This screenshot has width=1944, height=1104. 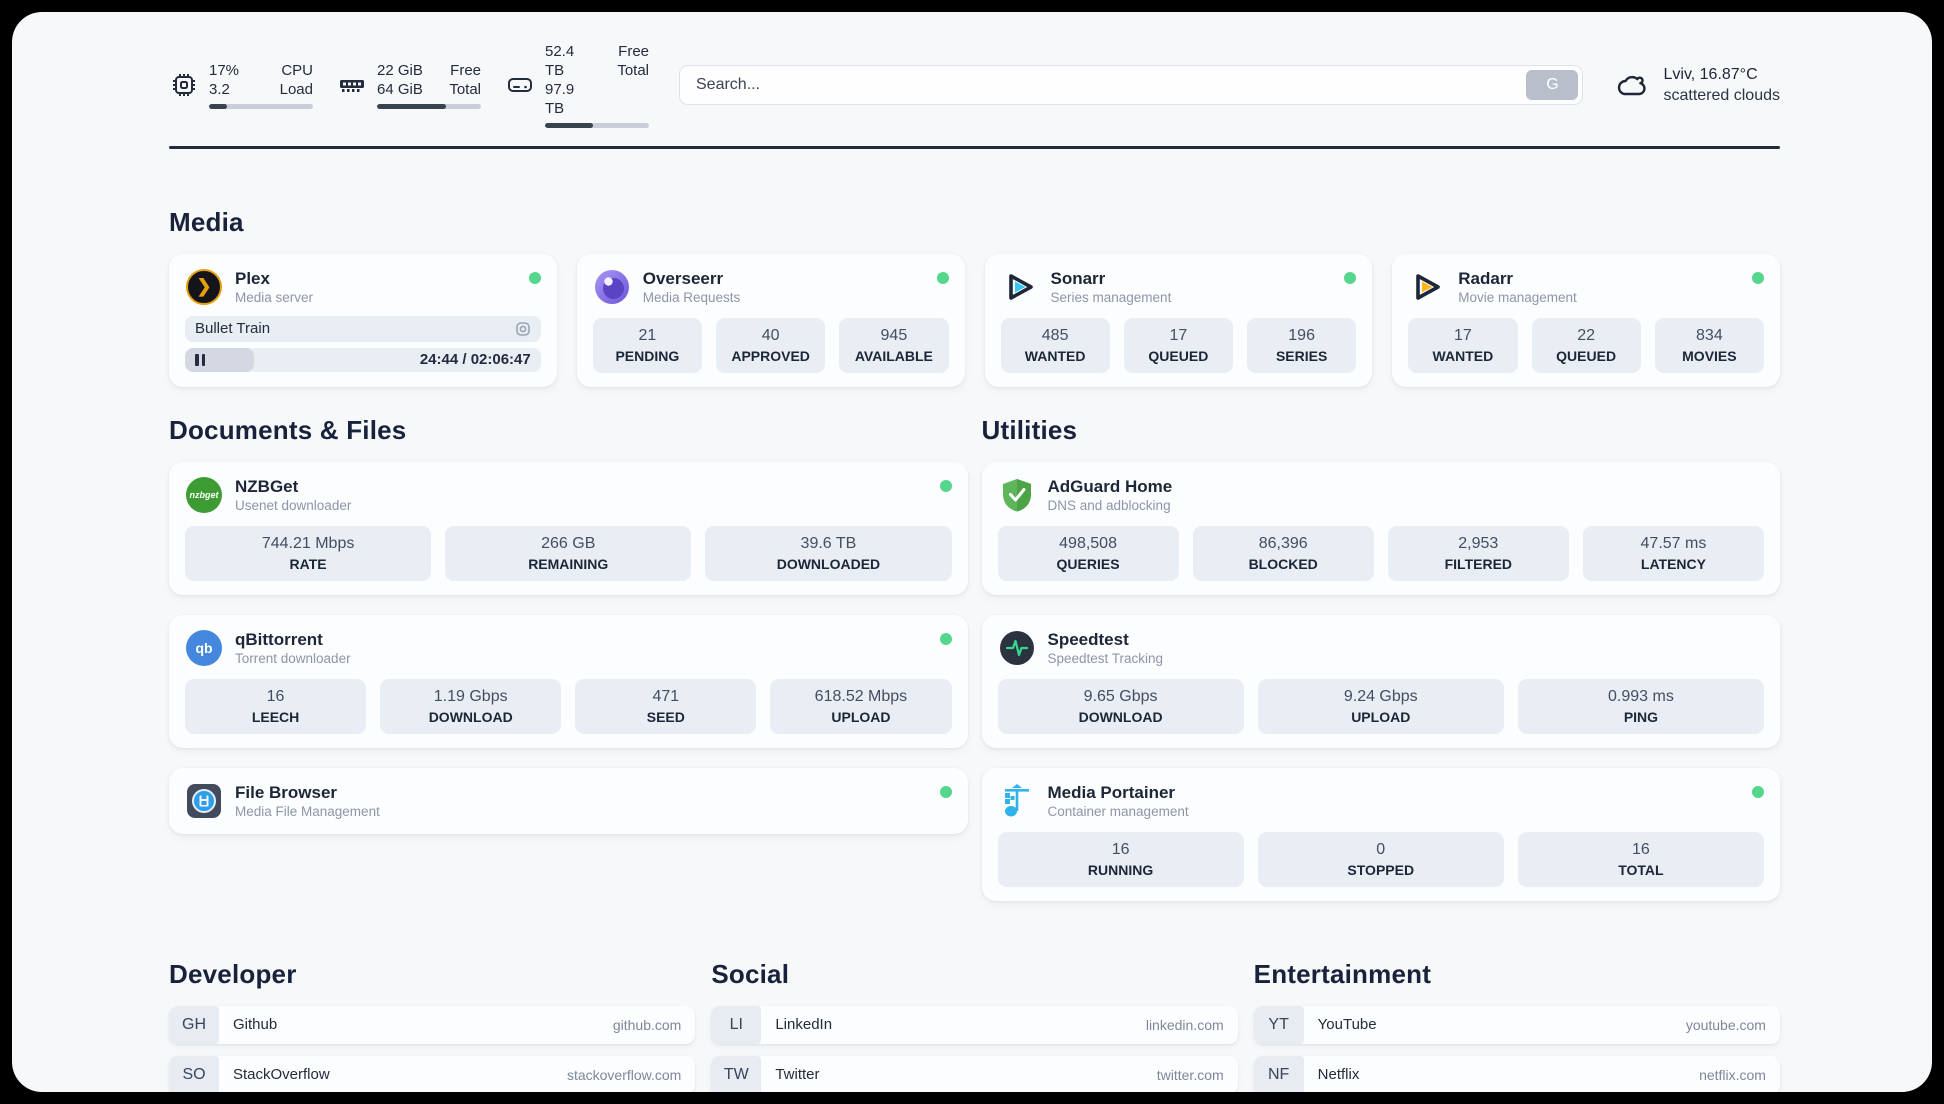 I want to click on playback-time: 24:44 / 02:06:47, so click(x=475, y=359).